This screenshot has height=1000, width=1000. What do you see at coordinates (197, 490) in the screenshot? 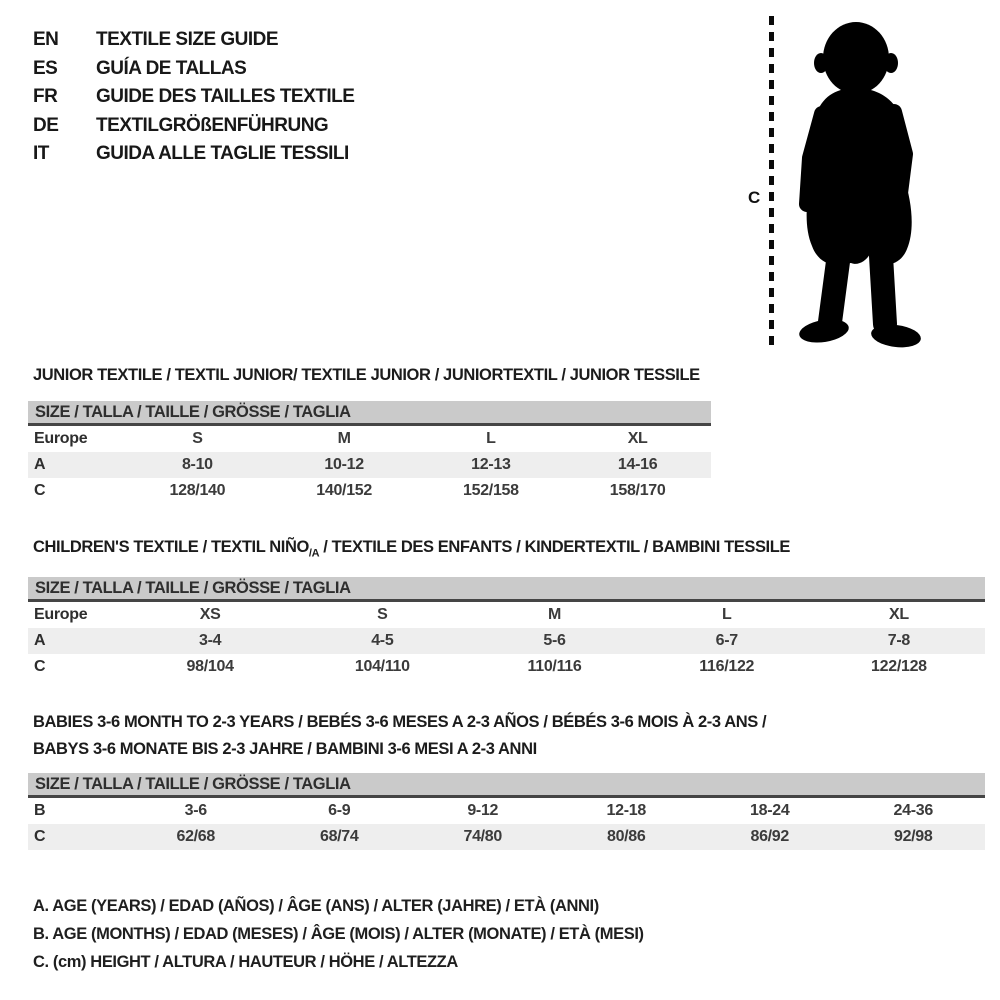
I see `height-cell: 128/140` at bounding box center [197, 490].